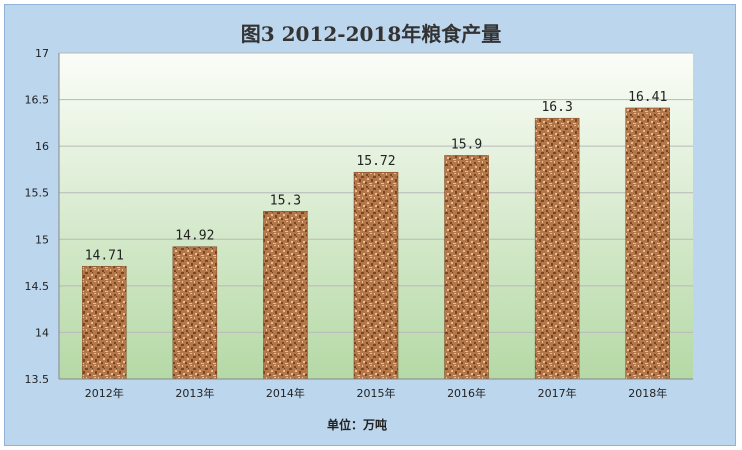  What do you see at coordinates (194, 236) in the screenshot?
I see `data-label: 14.92` at bounding box center [194, 236].